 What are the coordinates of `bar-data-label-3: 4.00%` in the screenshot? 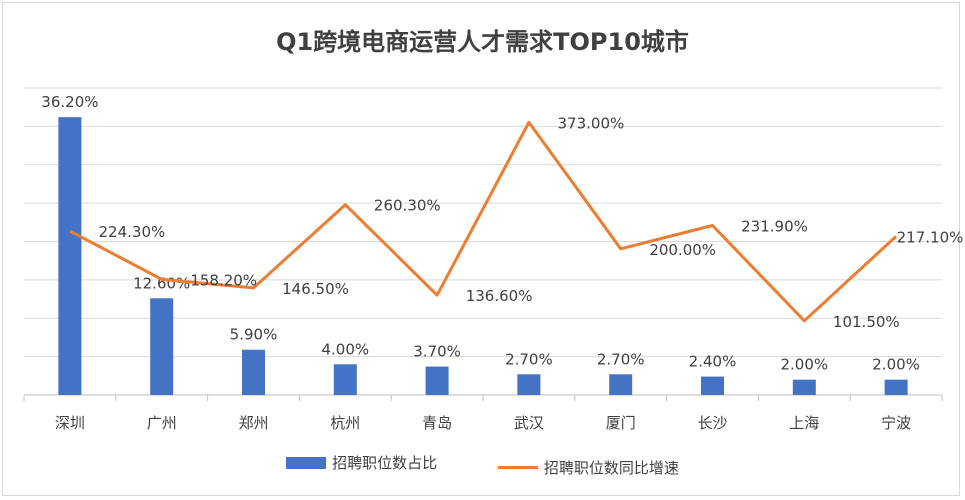 It's located at (345, 349).